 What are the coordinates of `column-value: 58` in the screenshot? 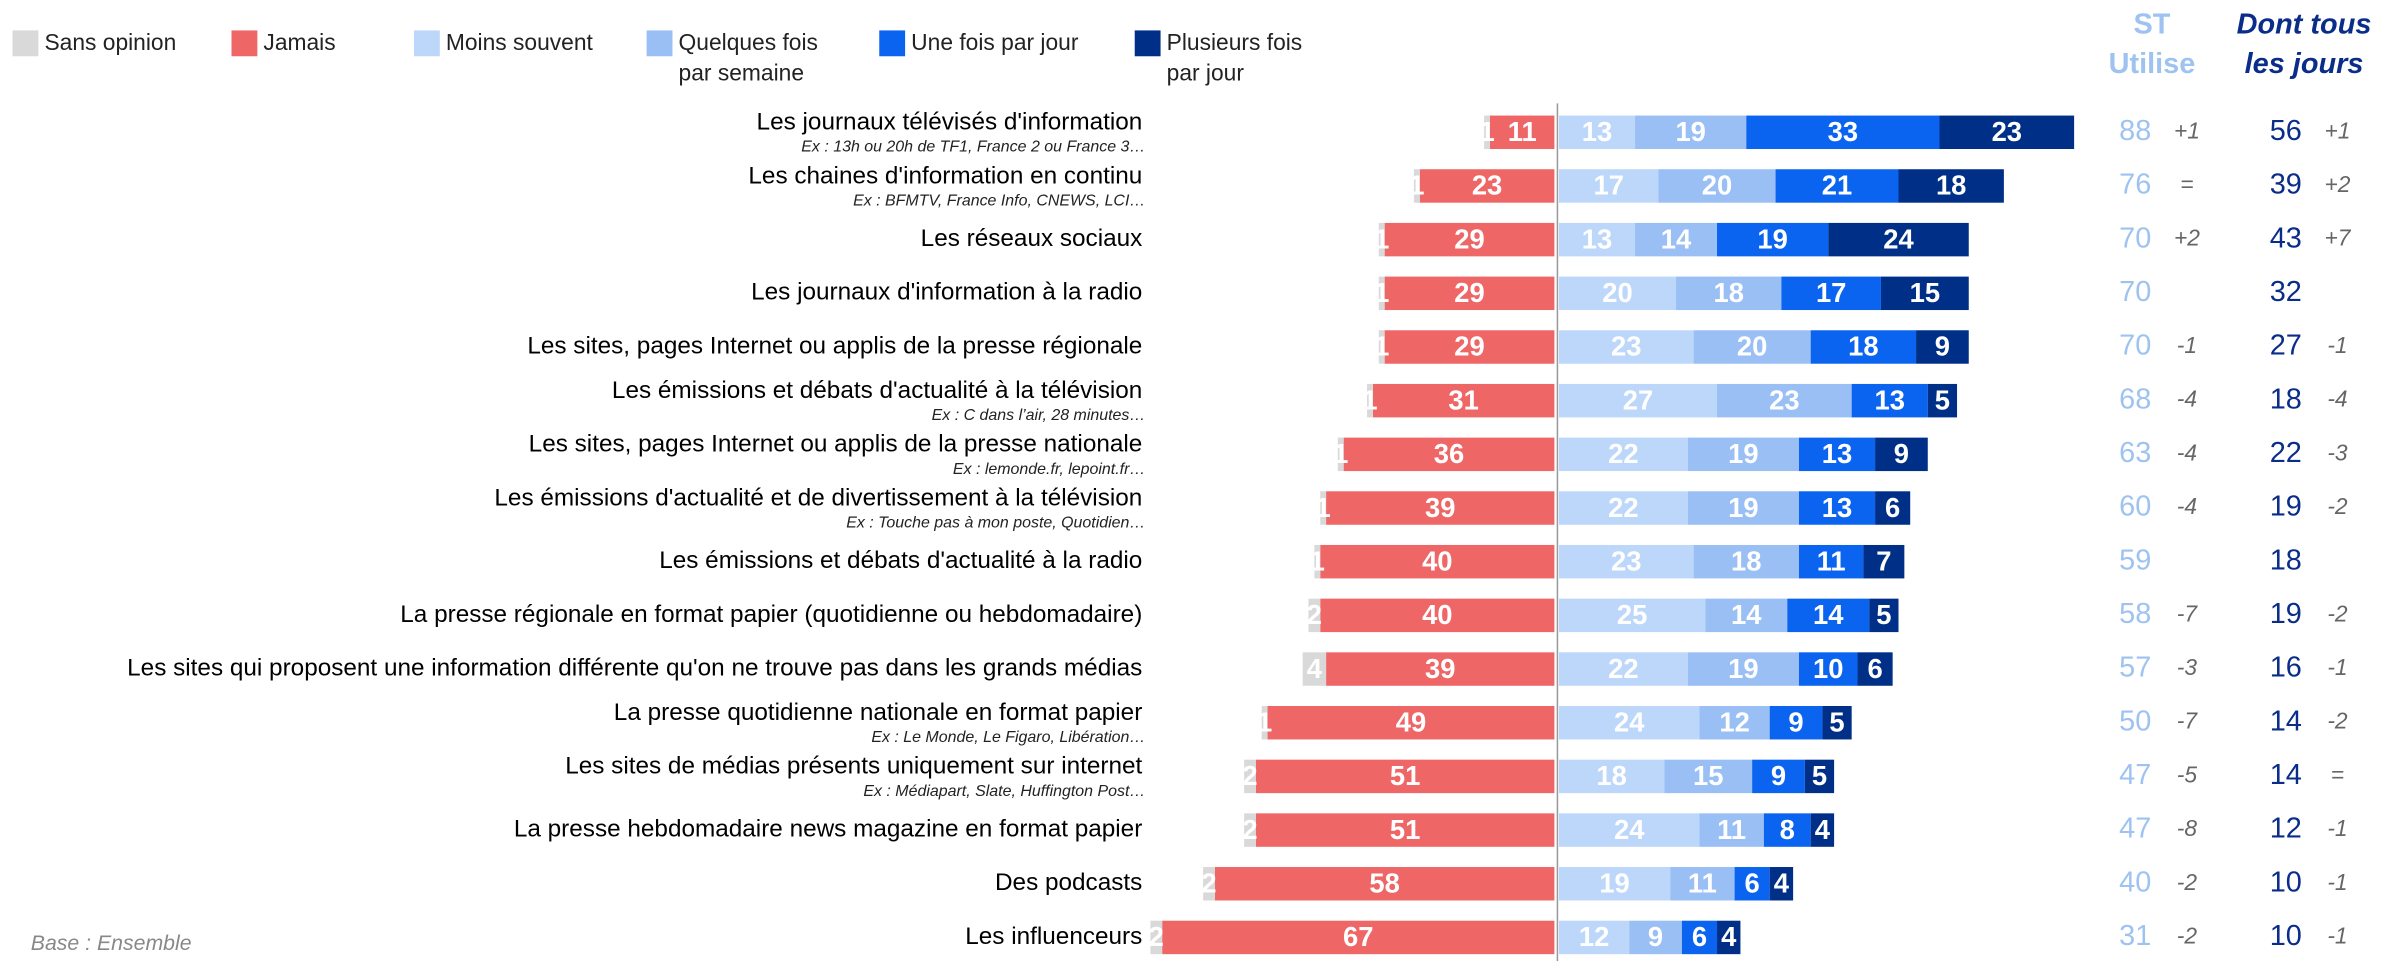 It's located at (2135, 614).